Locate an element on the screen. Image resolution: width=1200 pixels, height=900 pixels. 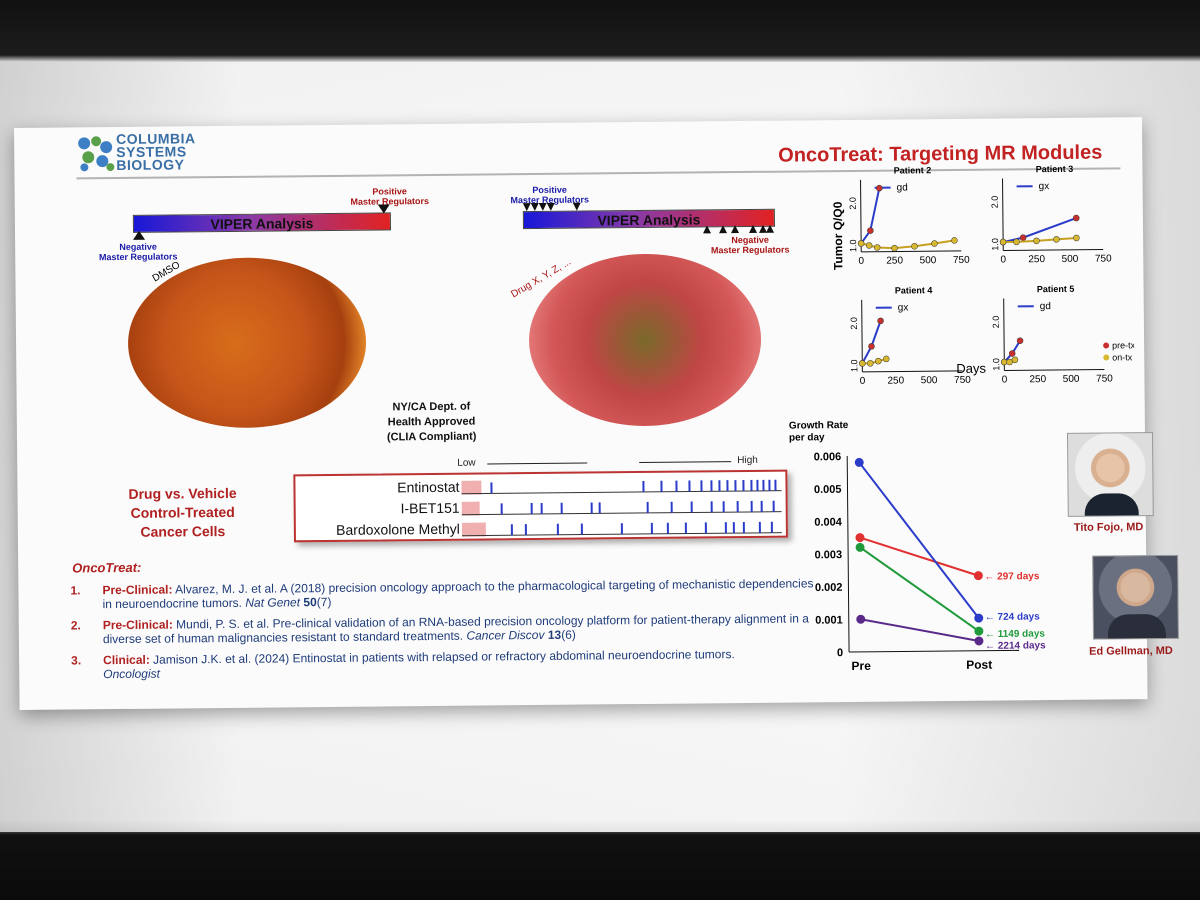
x-label-pre: Pre is located at coordinates (861, 666).